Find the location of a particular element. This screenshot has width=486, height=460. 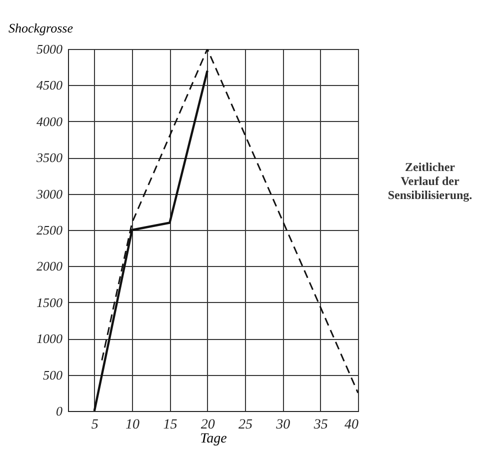

y-tick-label: 1000 is located at coordinates (49, 338).